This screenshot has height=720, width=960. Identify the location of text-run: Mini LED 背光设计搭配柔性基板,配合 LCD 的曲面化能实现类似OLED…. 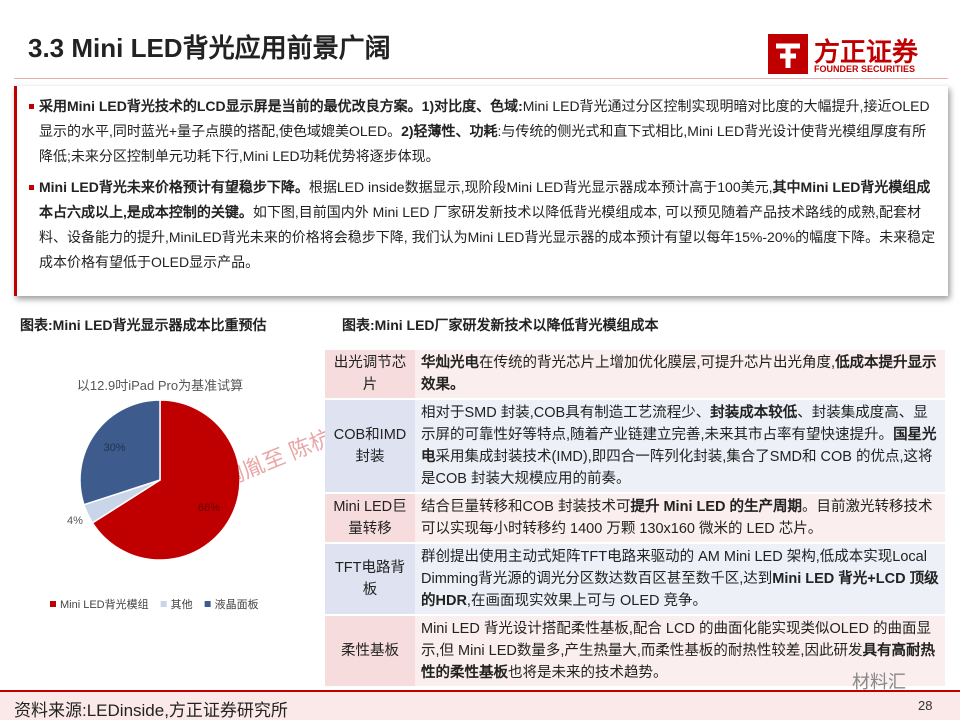
(676, 640).